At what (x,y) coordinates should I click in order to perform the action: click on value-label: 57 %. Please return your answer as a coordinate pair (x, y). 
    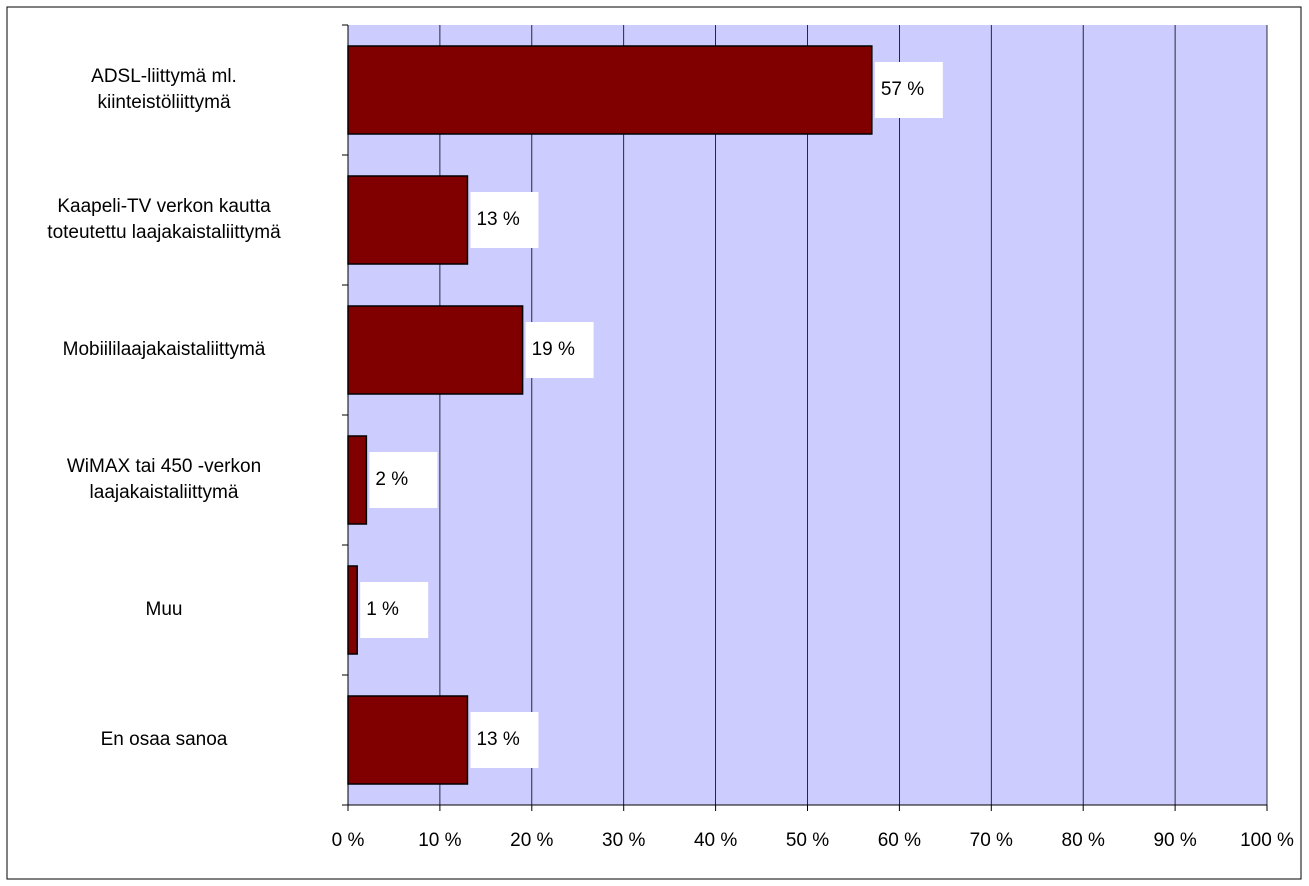
    Looking at the image, I should click on (902, 89).